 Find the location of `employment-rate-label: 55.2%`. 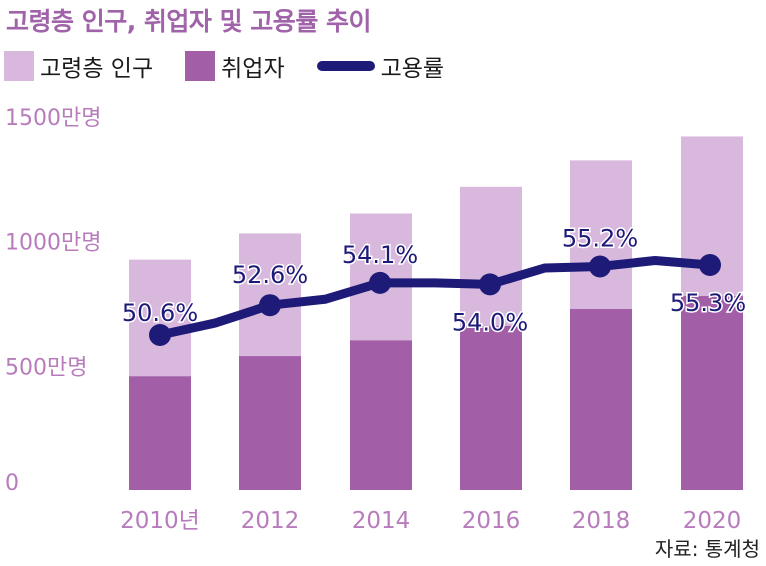

employment-rate-label: 55.2% is located at coordinates (600, 238).